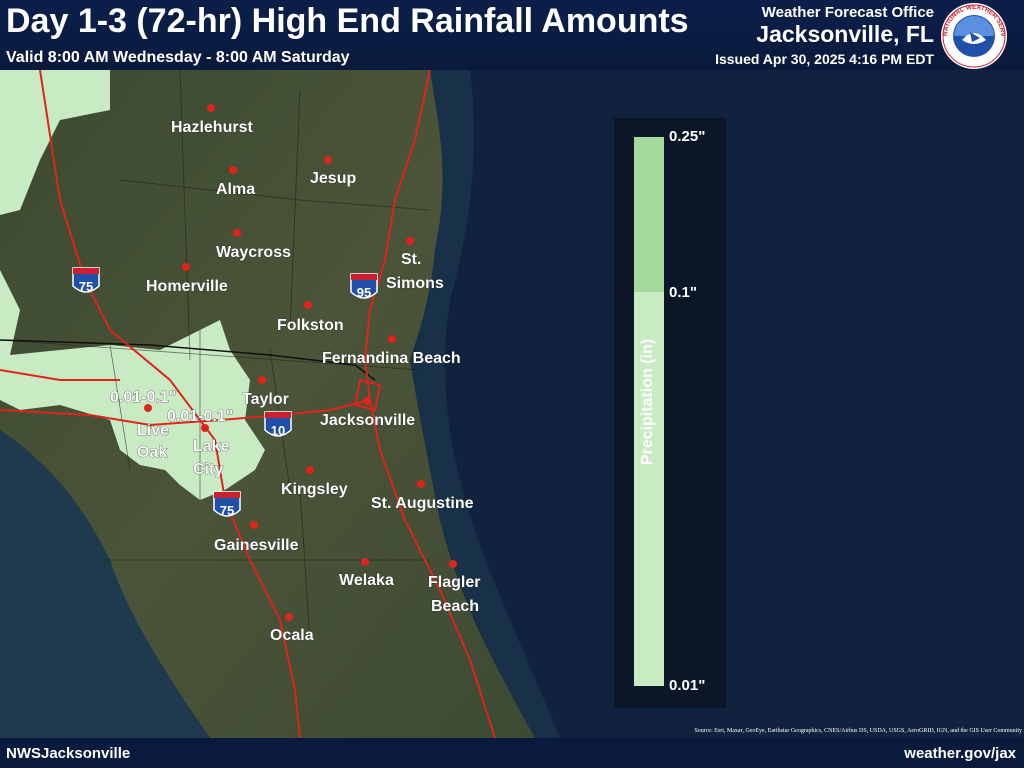 The height and width of the screenshot is (768, 1024). I want to click on label-oak: Oak, so click(152, 452).